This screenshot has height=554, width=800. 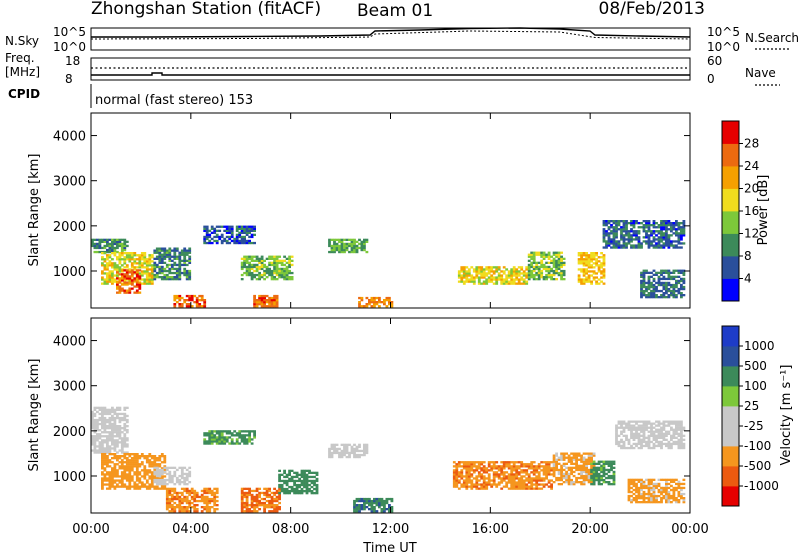 What do you see at coordinates (730, 132) in the screenshot?
I see `colorbar-segment` at bounding box center [730, 132].